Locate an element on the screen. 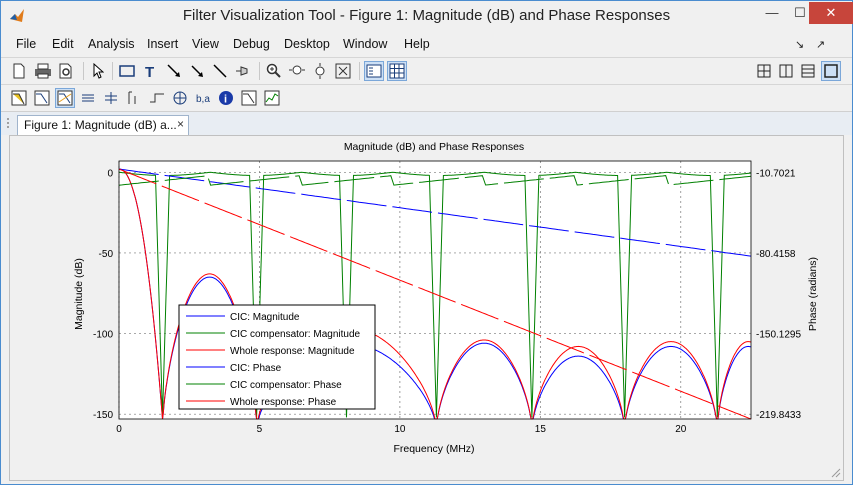 The height and width of the screenshot is (485, 853). insert-double-arrow-button is located at coordinates (197, 71).